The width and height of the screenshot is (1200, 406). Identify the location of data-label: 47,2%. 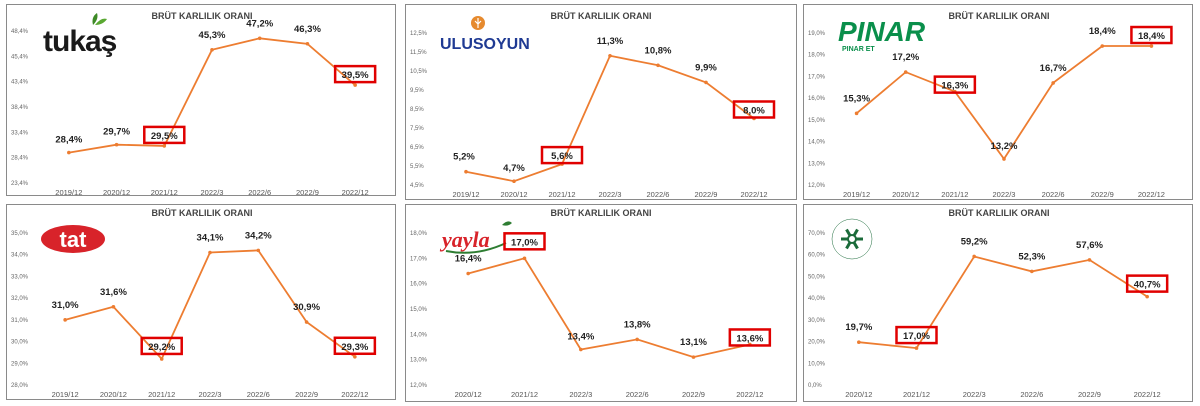
(259, 23).